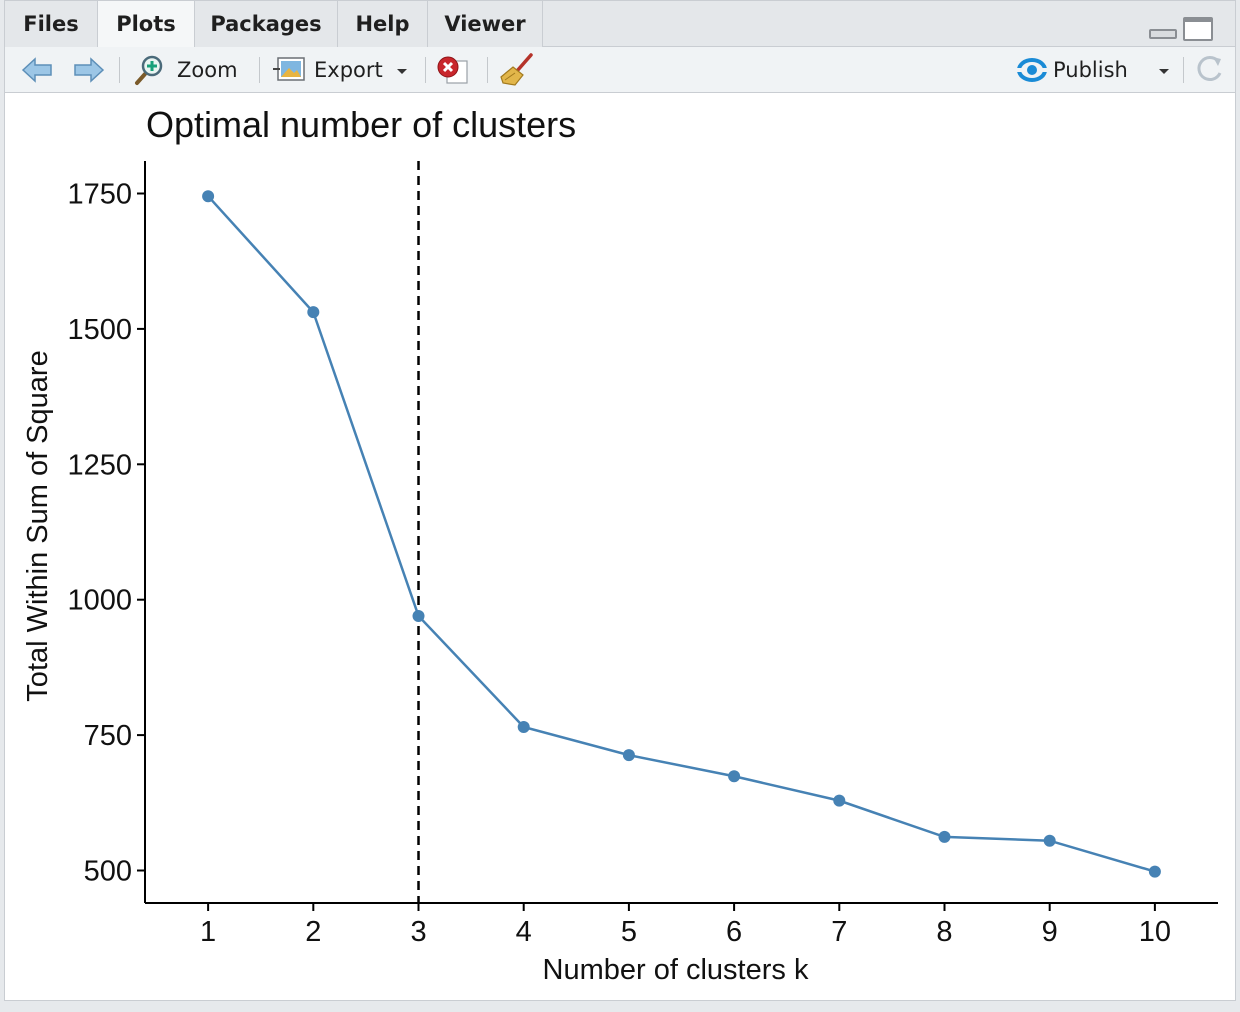 The height and width of the screenshot is (1012, 1240). I want to click on x-tick-label: 10, so click(1155, 932).